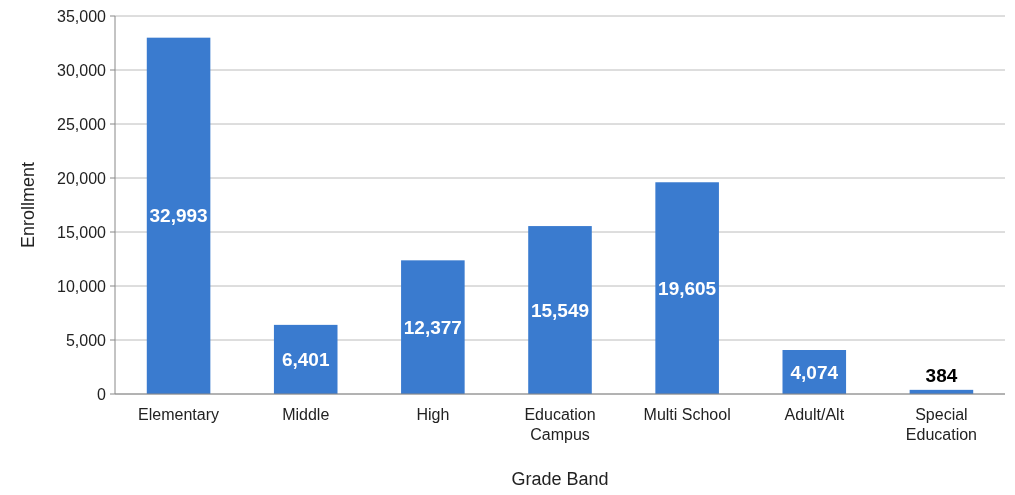 This screenshot has width=1015, height=495. Describe the element at coordinates (102, 394) in the screenshot. I see `y-tick-label: 0` at that location.